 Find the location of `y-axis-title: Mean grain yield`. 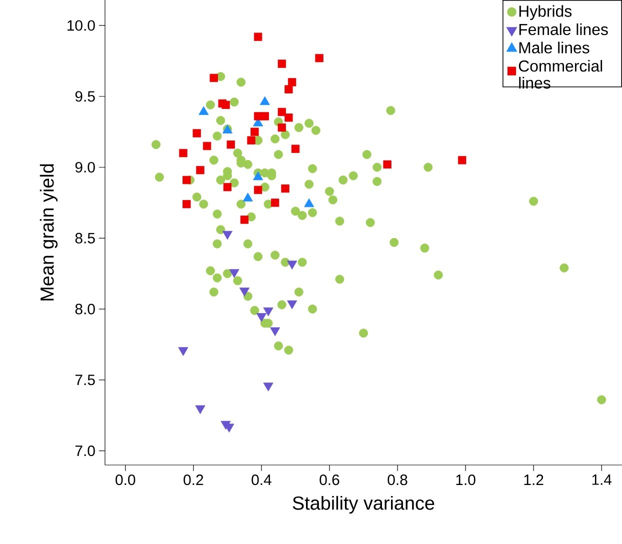

y-axis-title: Mean grain yield is located at coordinates (49, 232).